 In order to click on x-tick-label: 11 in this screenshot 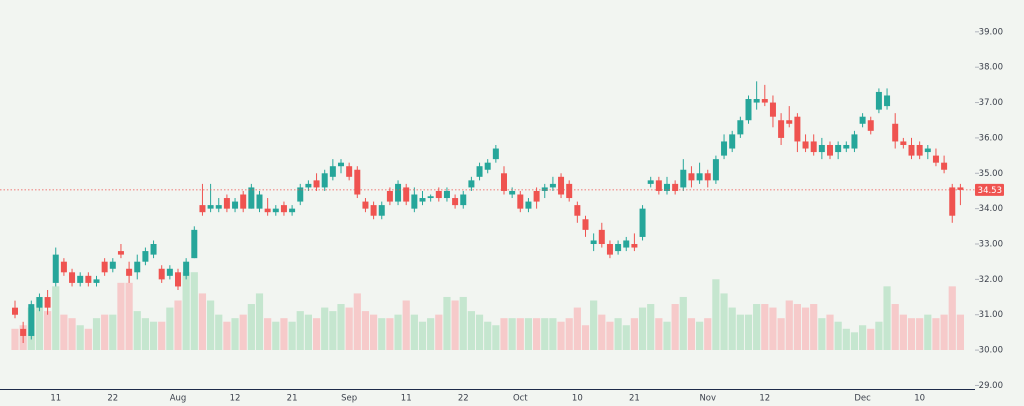, I will do `click(406, 399)`.